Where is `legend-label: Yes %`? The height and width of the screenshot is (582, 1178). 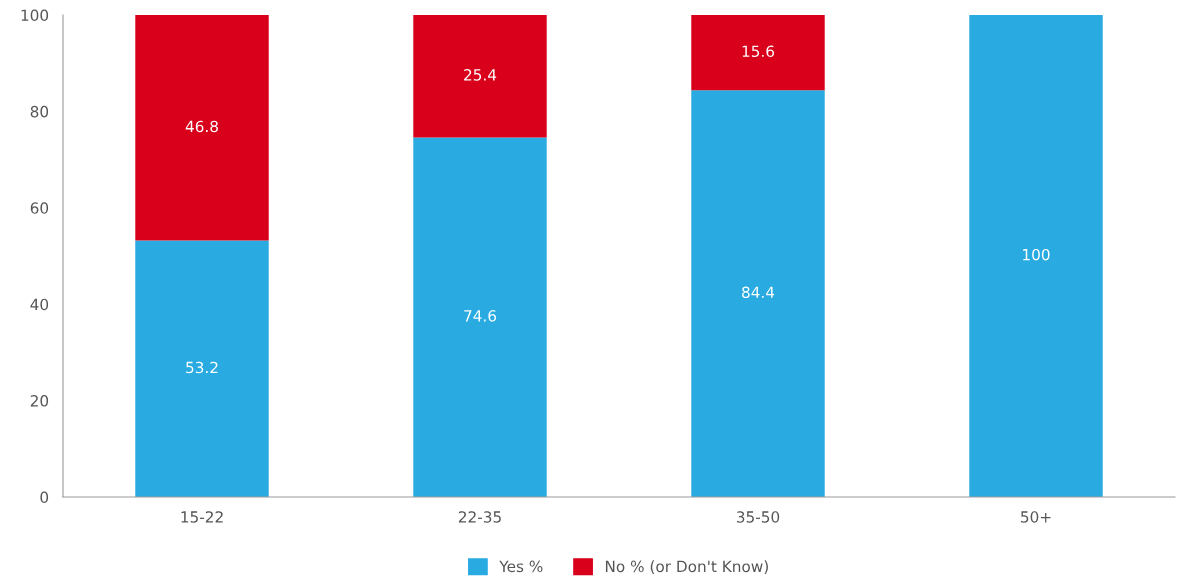 legend-label: Yes % is located at coordinates (521, 566).